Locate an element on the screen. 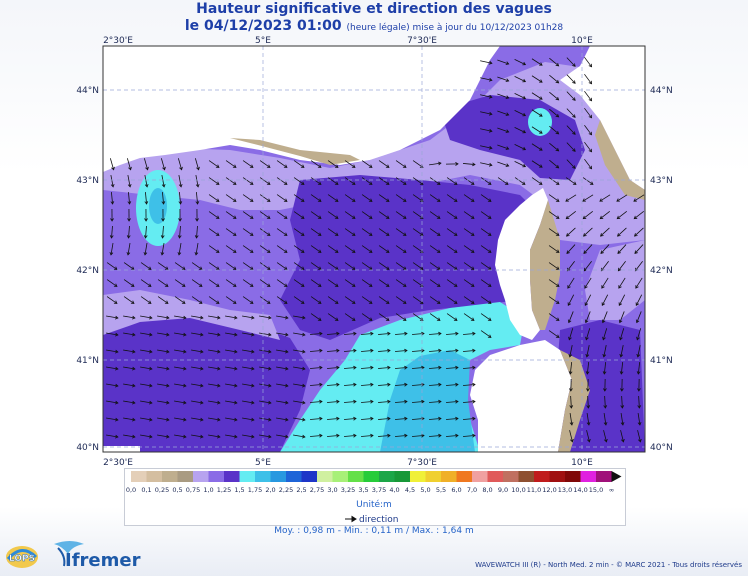  lon-label-top-2: 7°30'E is located at coordinates (422, 41).